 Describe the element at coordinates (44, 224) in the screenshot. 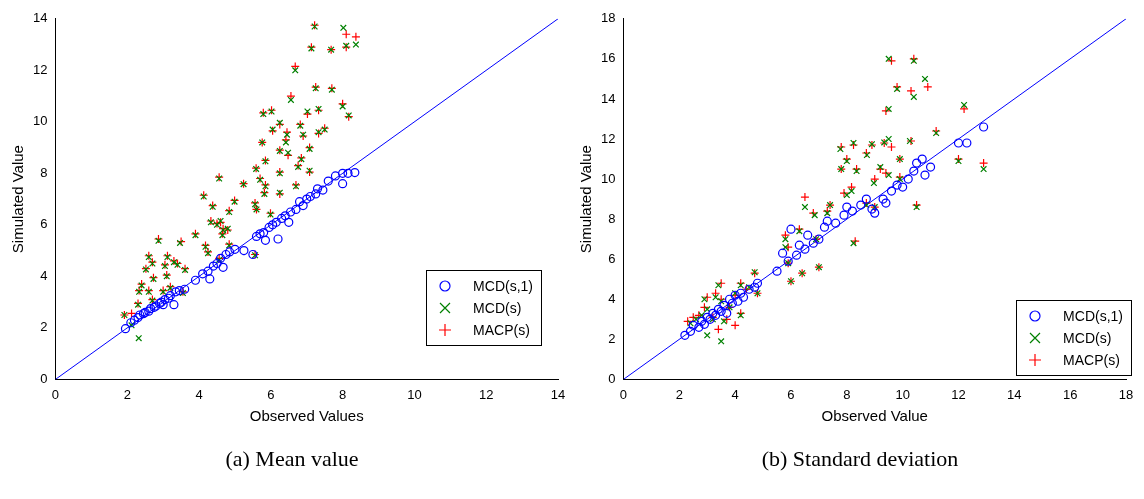

I see `y-tick-label: 6` at that location.